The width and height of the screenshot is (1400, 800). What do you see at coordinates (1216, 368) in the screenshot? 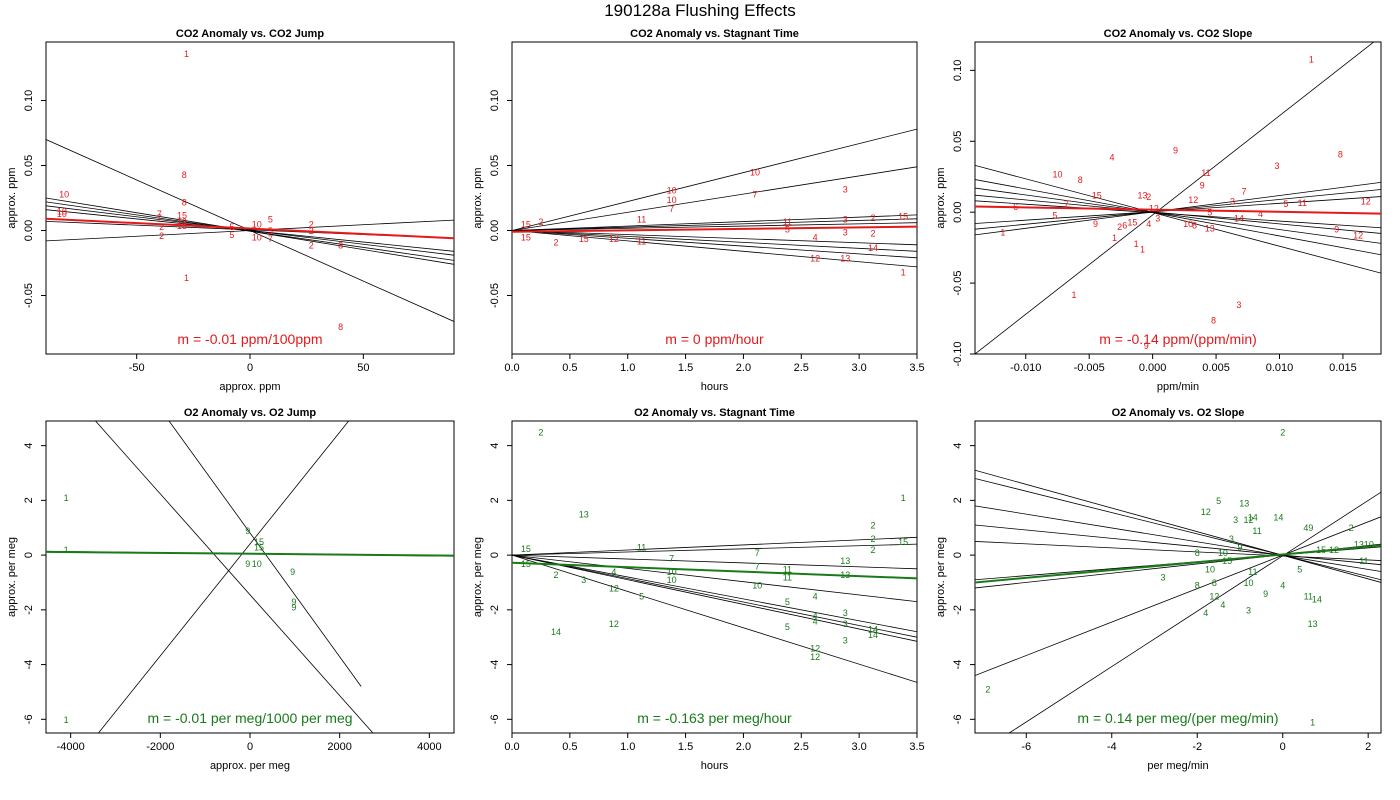
I see `x-tick-label: 0.005` at bounding box center [1216, 368].